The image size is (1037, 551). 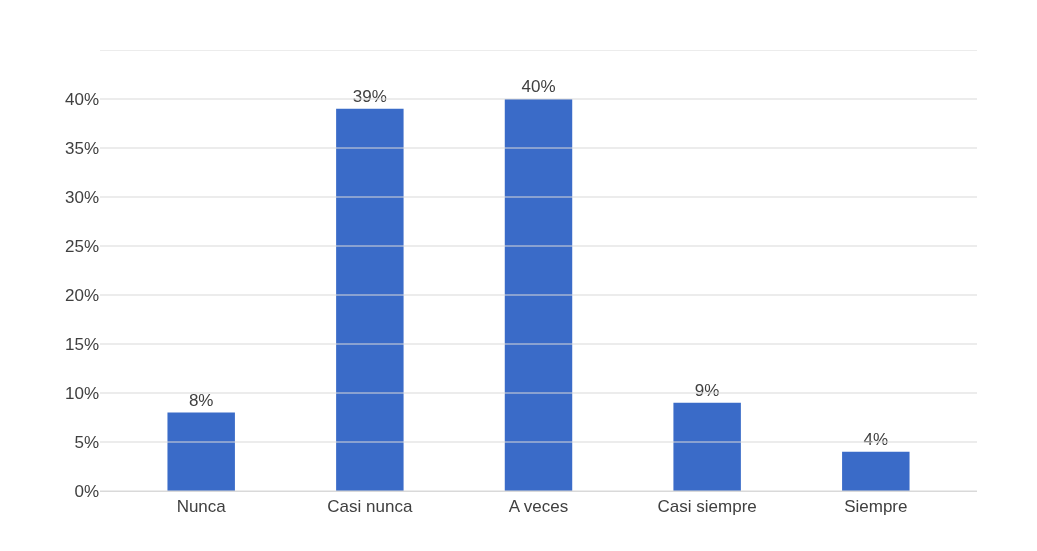 I want to click on data-label: 9%, so click(x=707, y=390).